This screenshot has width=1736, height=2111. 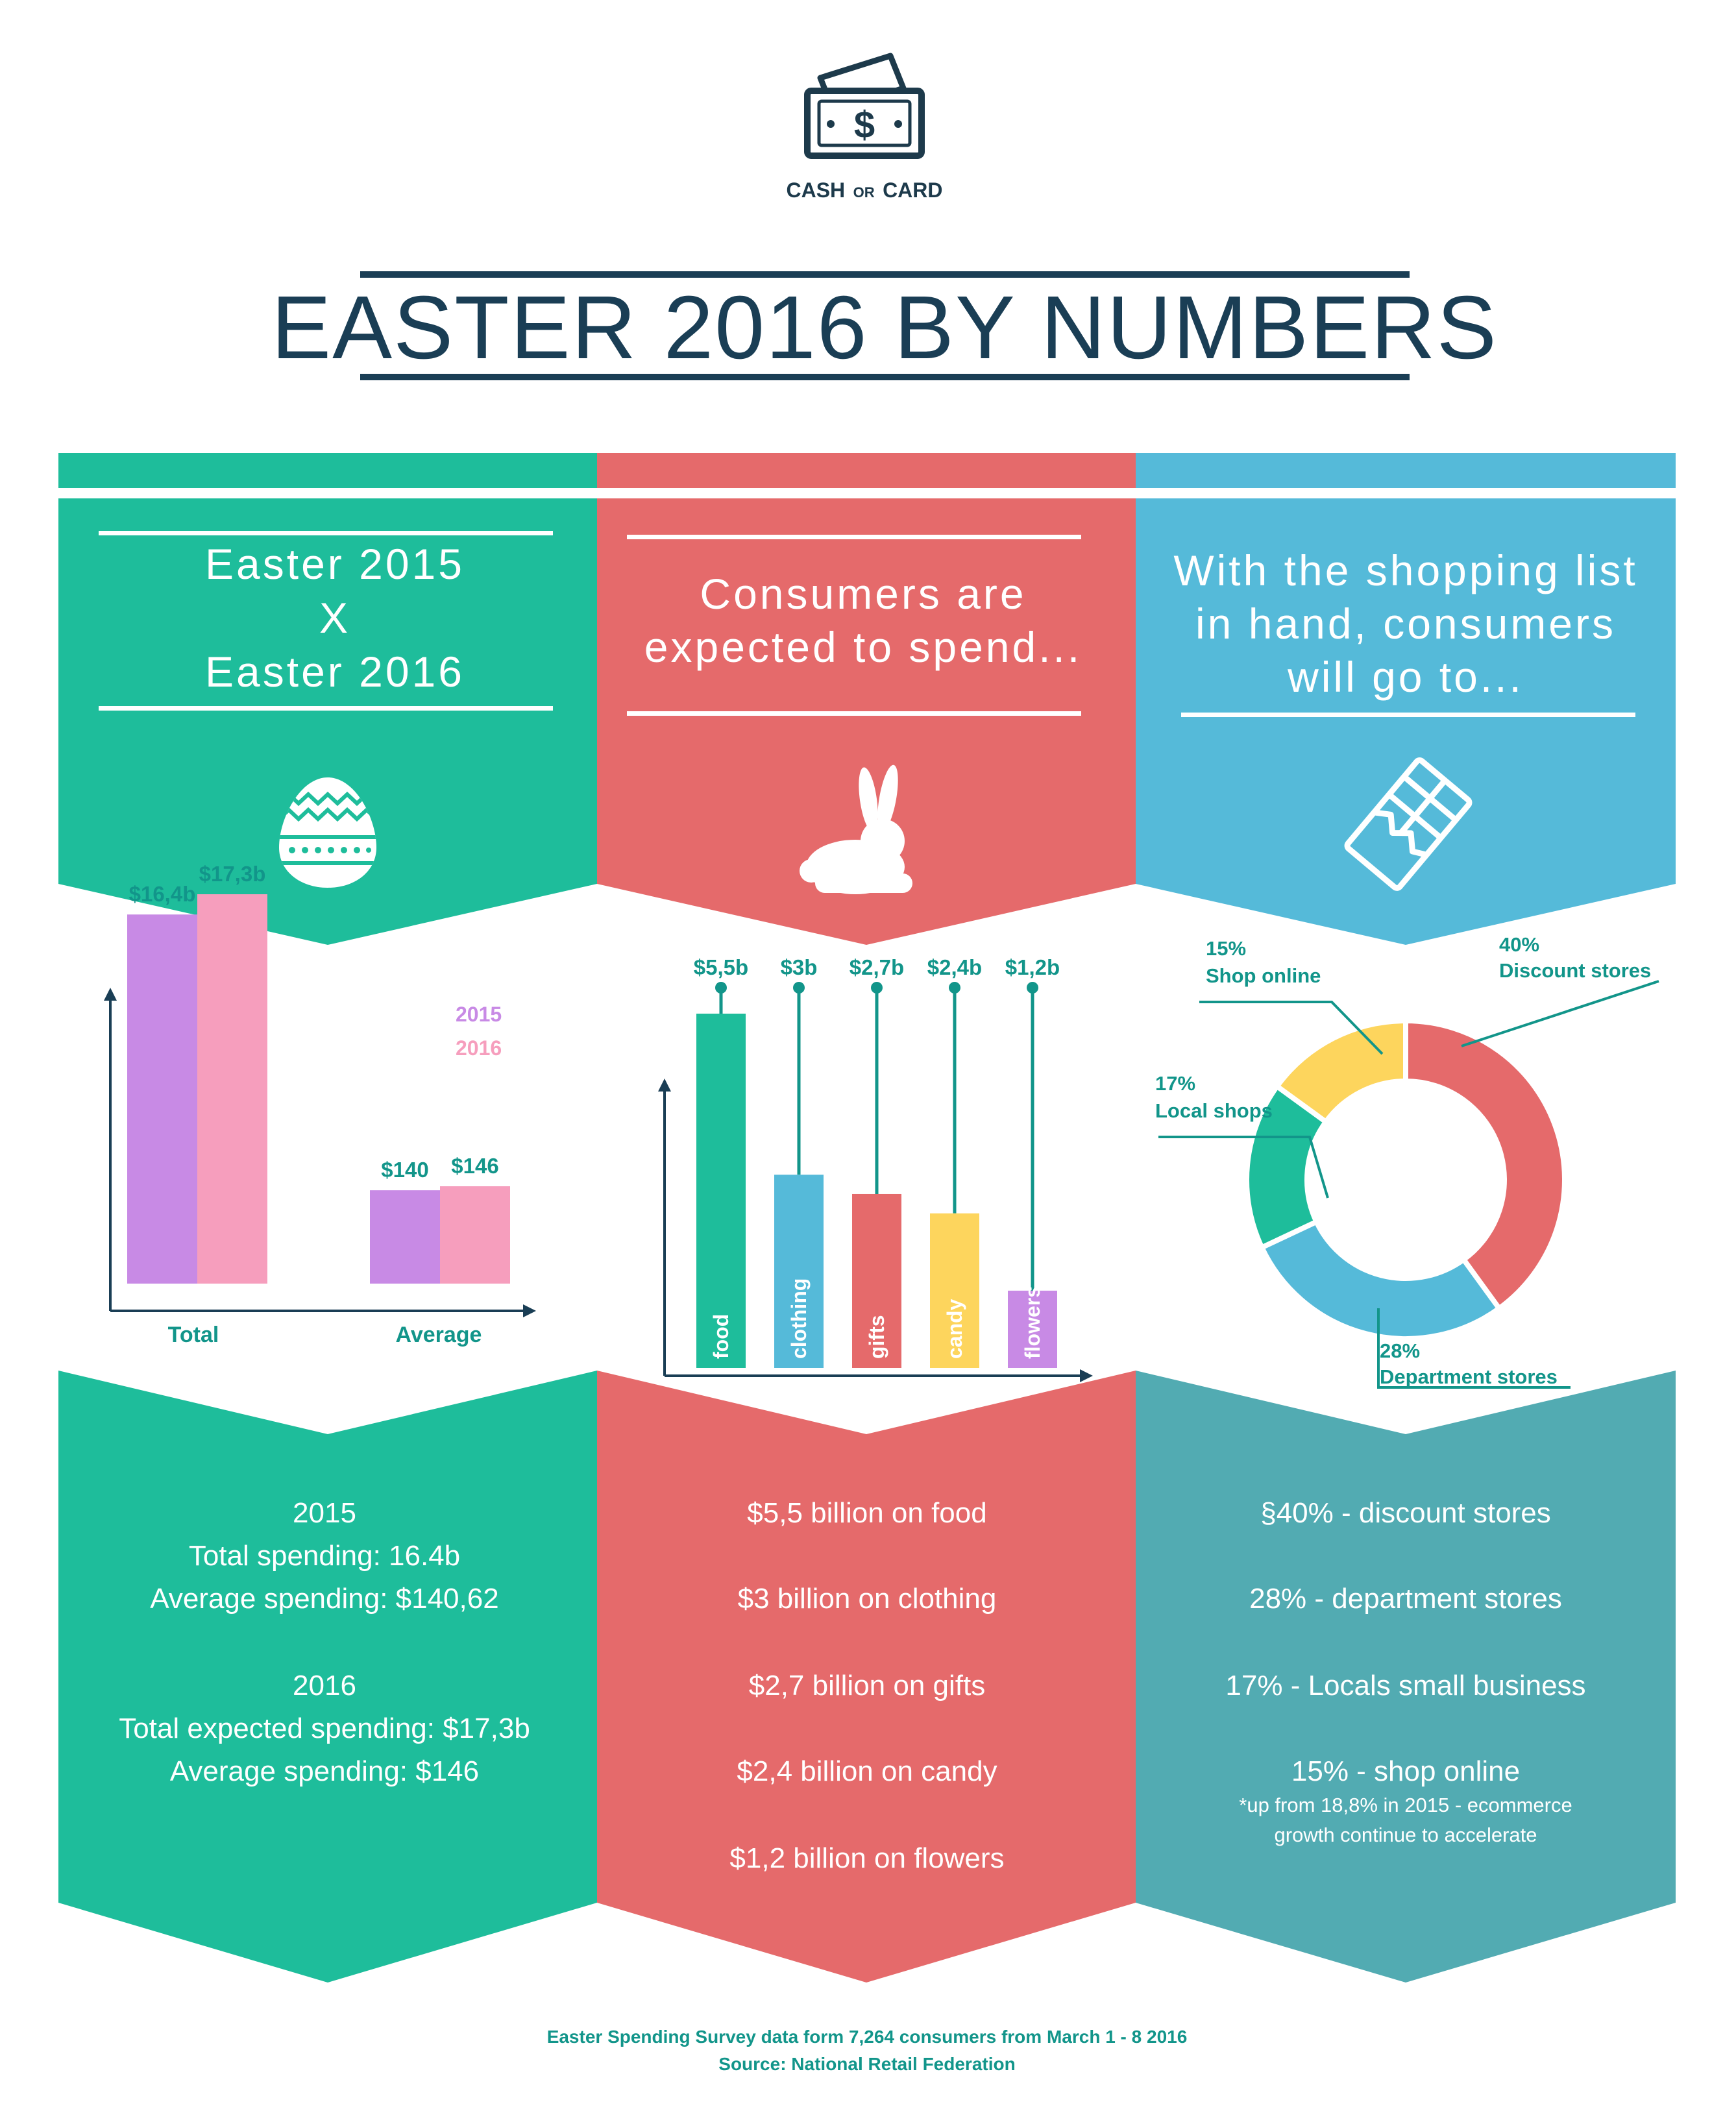 What do you see at coordinates (1519, 945) in the screenshot?
I see `label-discount-pct: 40%` at bounding box center [1519, 945].